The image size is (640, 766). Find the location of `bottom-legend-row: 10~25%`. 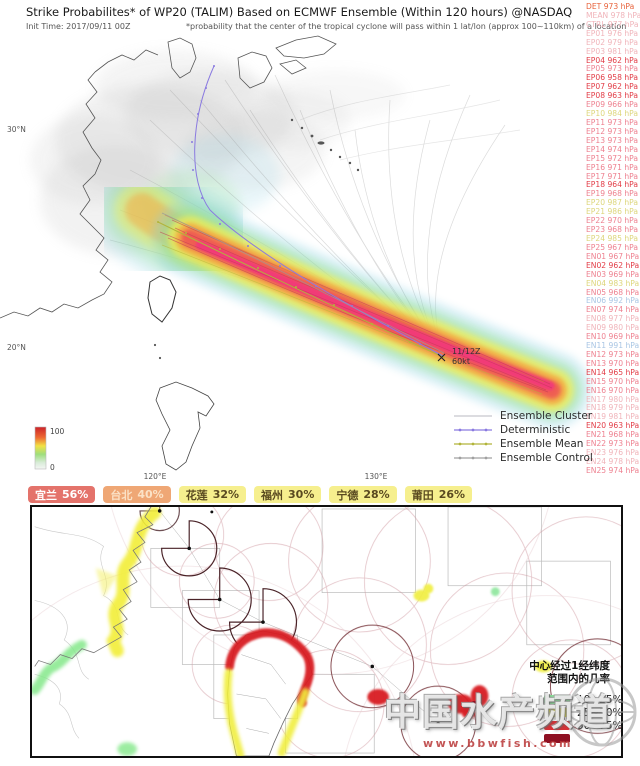

bottom-legend-row: 10~25% is located at coordinates (583, 699).